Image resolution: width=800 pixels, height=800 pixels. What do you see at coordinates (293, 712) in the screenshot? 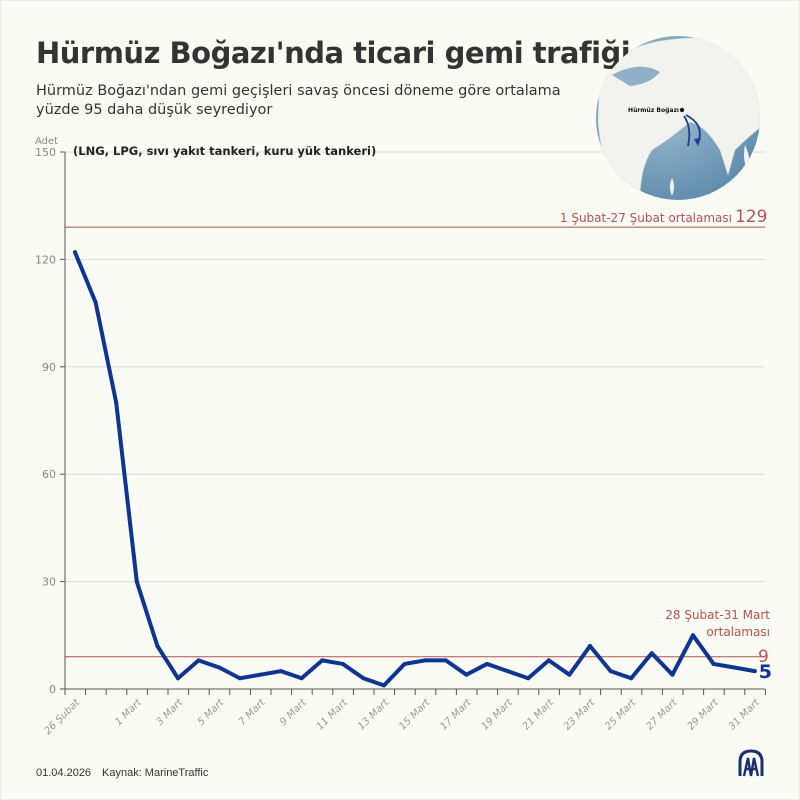
I see `x-tick-label: 9 Mart` at bounding box center [293, 712].